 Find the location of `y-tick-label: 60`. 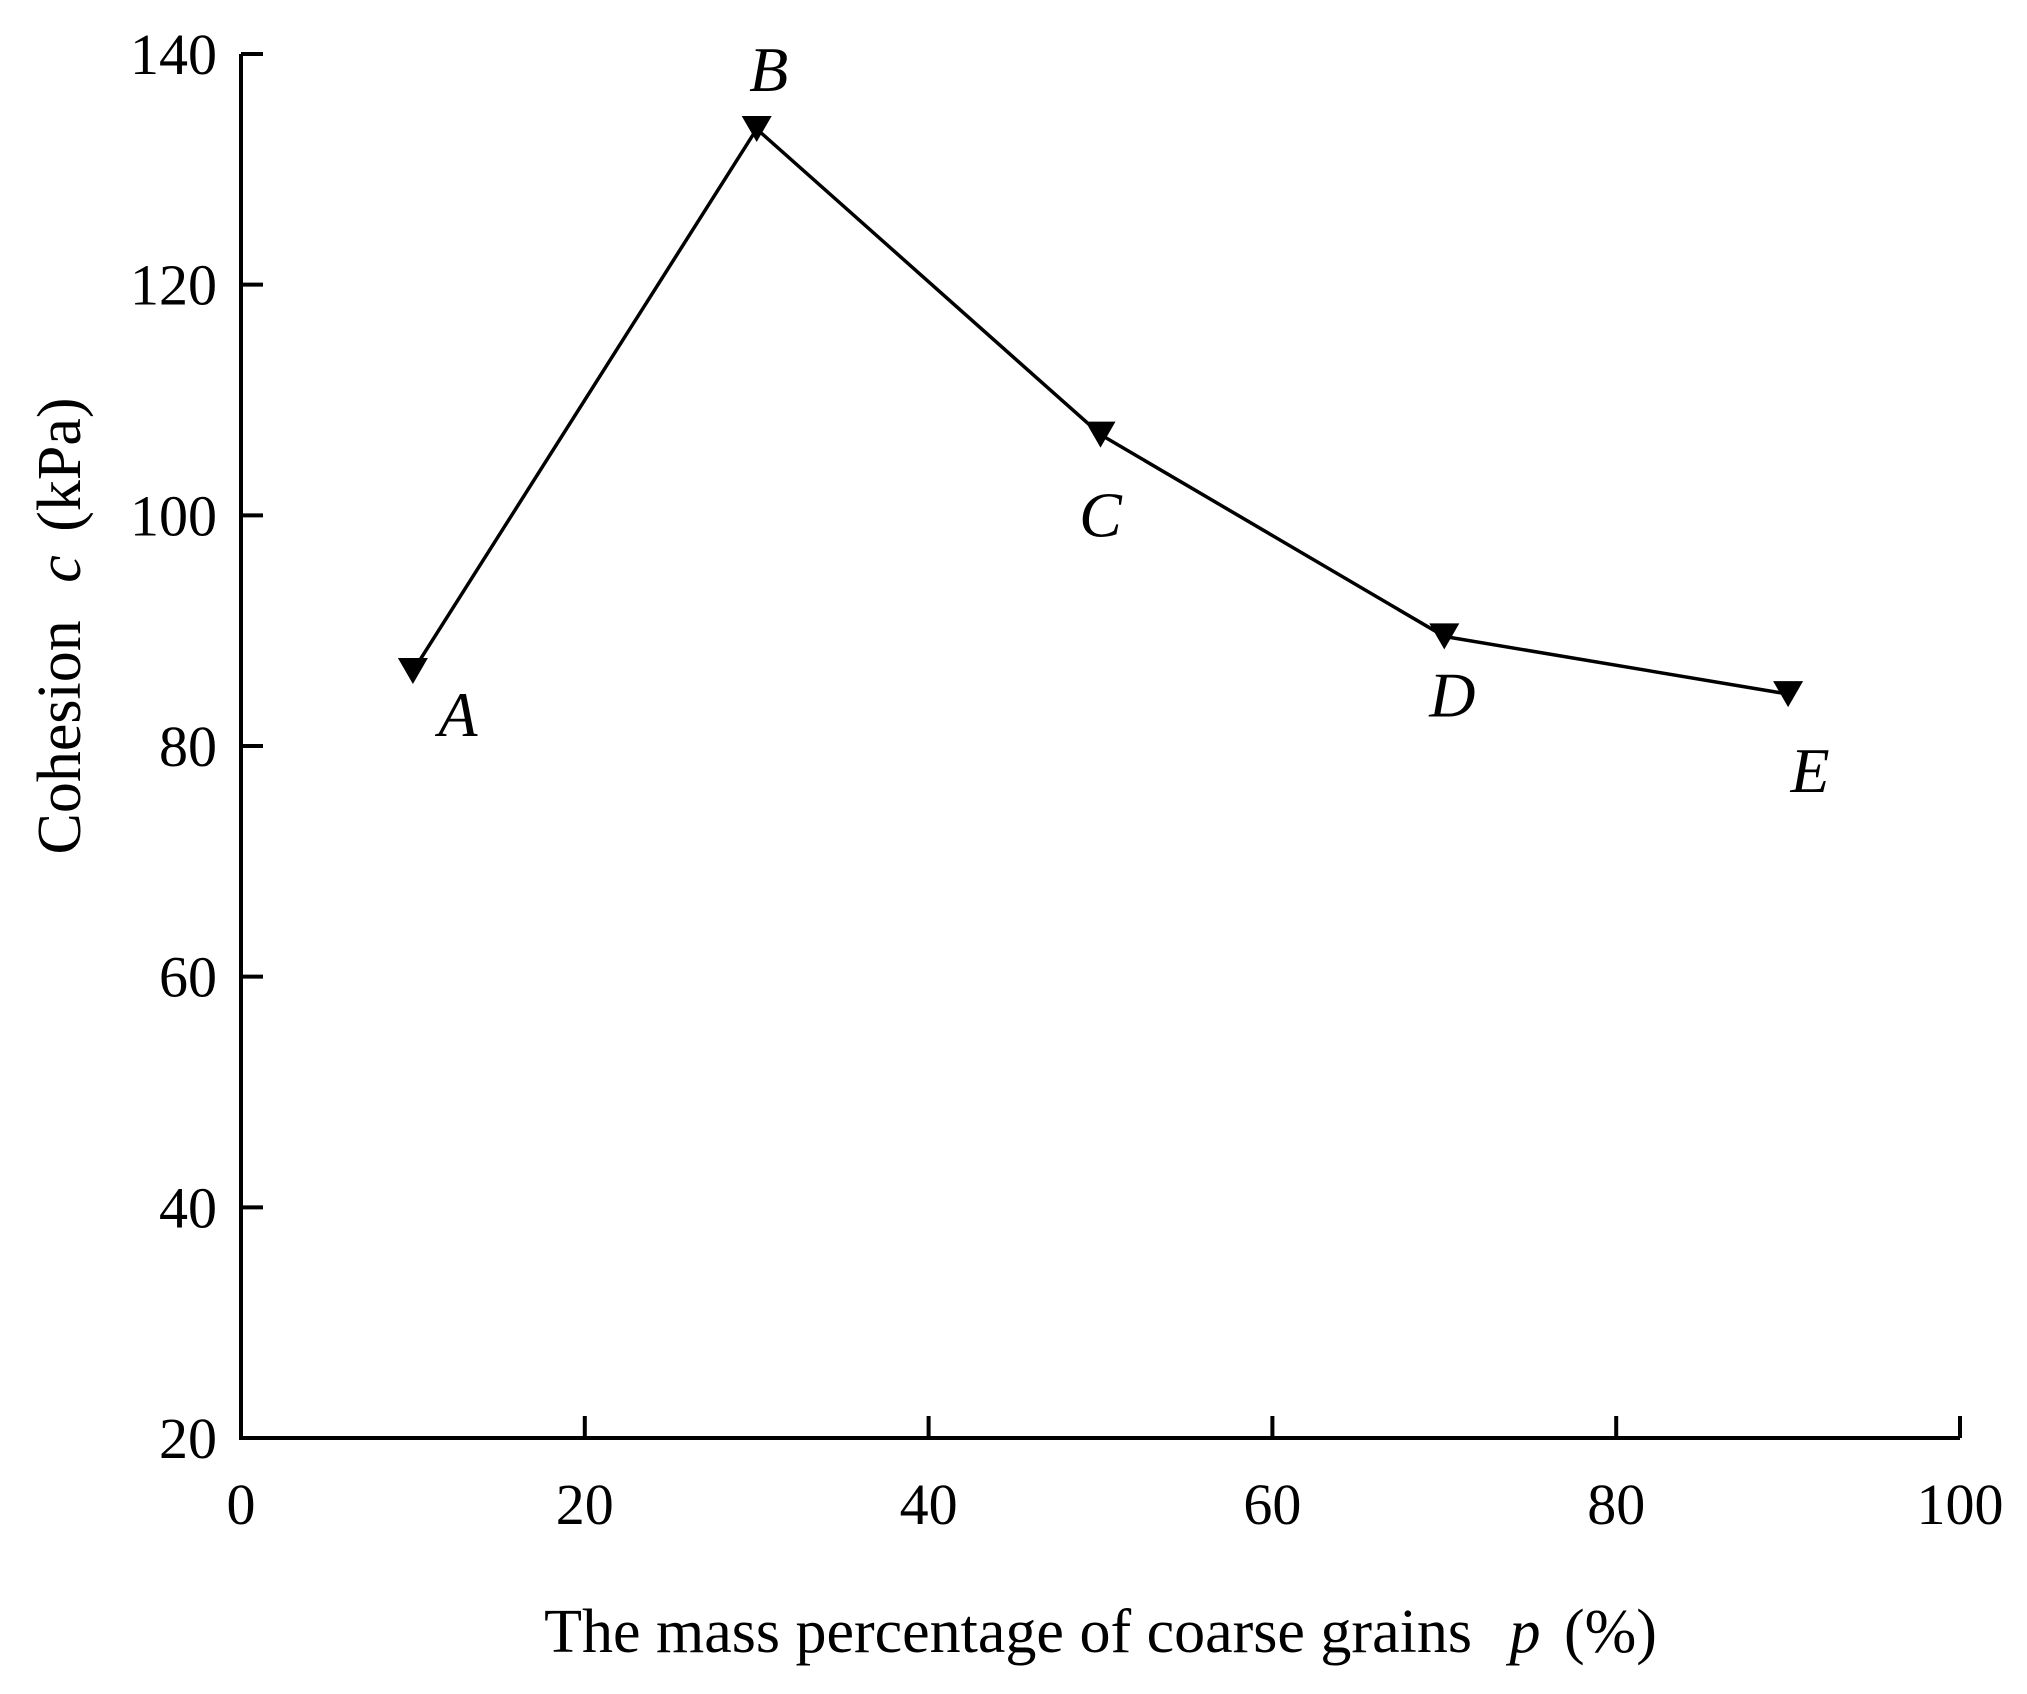

y-tick-label: 60 is located at coordinates (188, 977).